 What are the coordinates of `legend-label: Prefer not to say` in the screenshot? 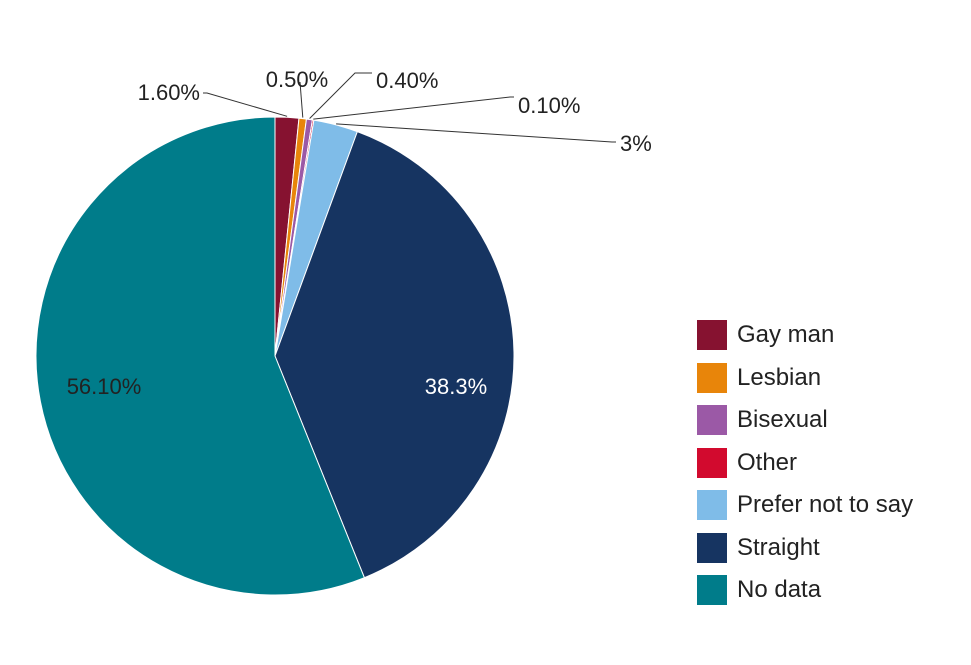 It's located at (825, 505).